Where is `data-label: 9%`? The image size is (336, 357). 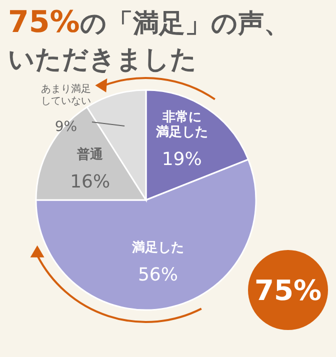
data-label: 9% is located at coordinates (66, 127).